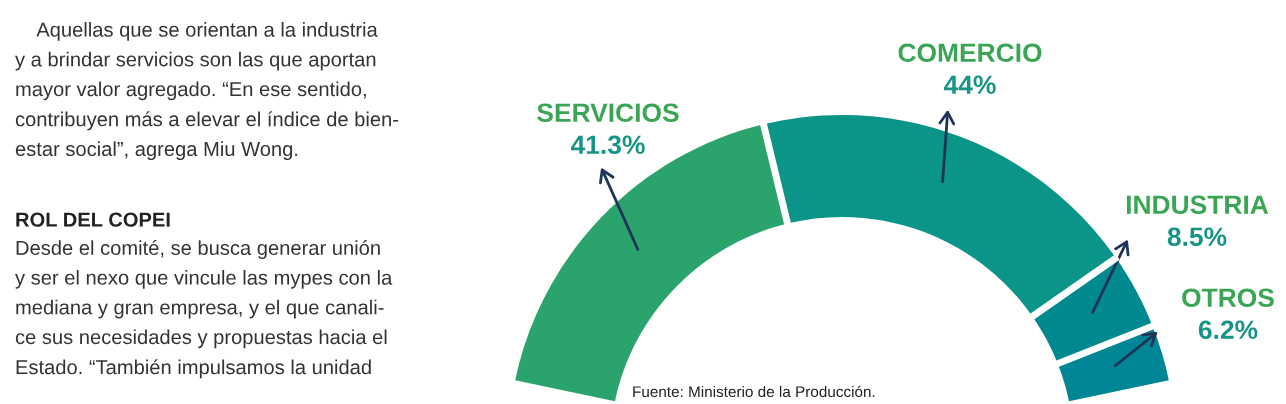 This screenshot has height=404, width=1286. I want to click on slice-label: OTROS, so click(1228, 298).